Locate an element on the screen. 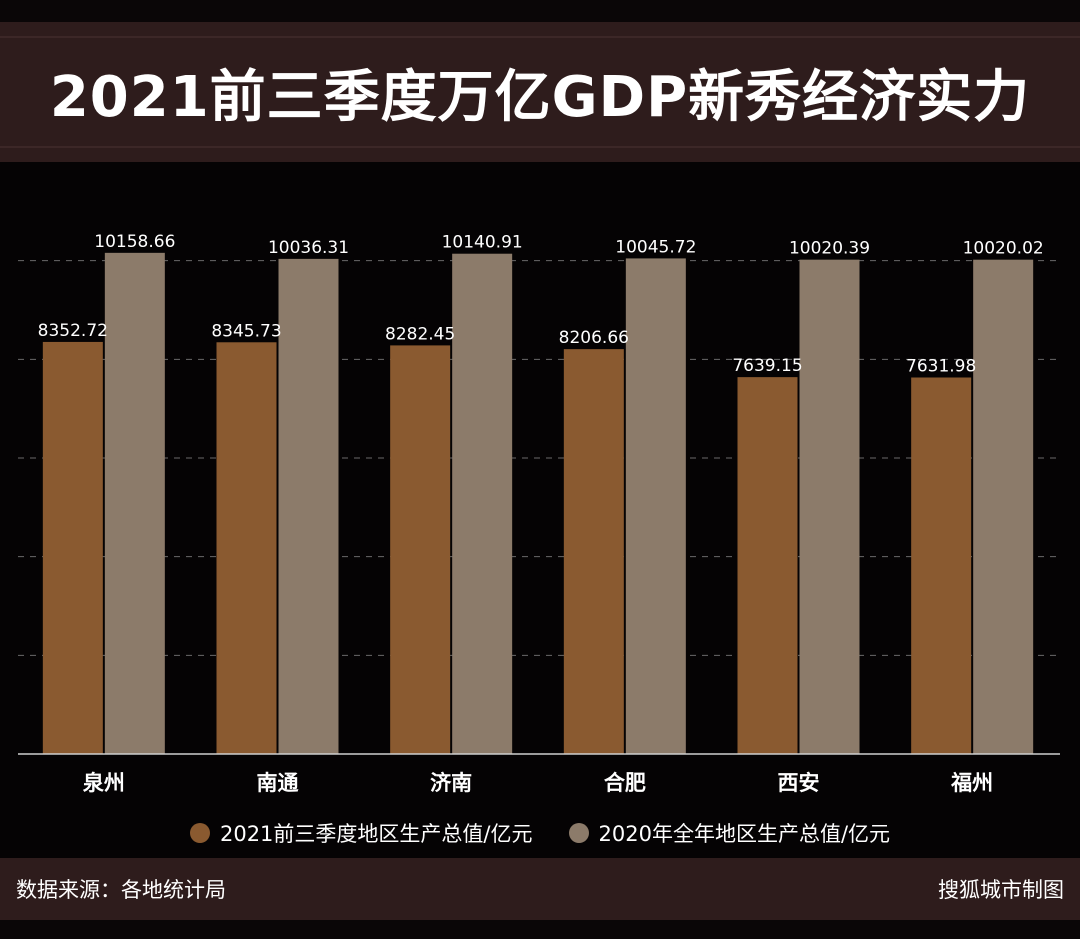  legend: 2021前三季度地区生产总值/亿元 2020年全年地区生产总值/亿元 is located at coordinates (540, 833).